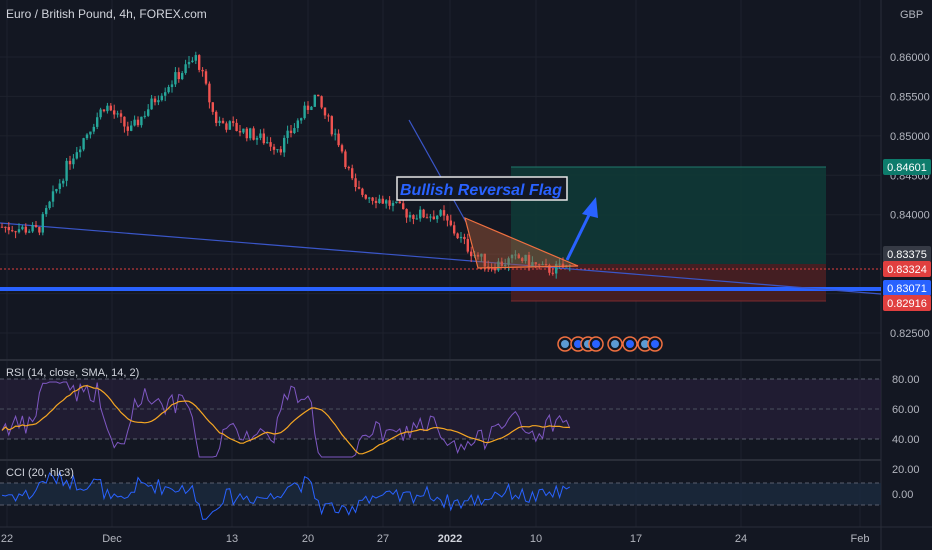 Image resolution: width=932 pixels, height=550 pixels. I want to click on time-tick-label: 10, so click(536, 539).